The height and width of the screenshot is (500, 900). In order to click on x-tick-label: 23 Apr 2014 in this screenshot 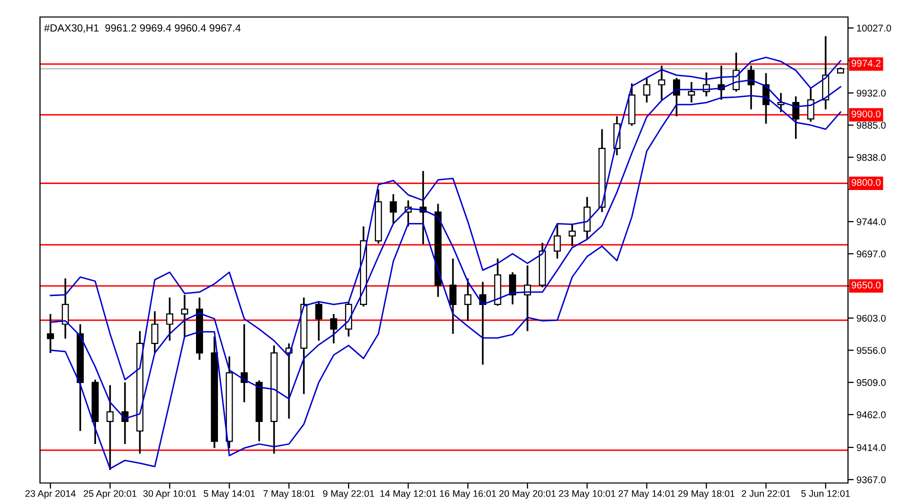, I will do `click(50, 494)`.